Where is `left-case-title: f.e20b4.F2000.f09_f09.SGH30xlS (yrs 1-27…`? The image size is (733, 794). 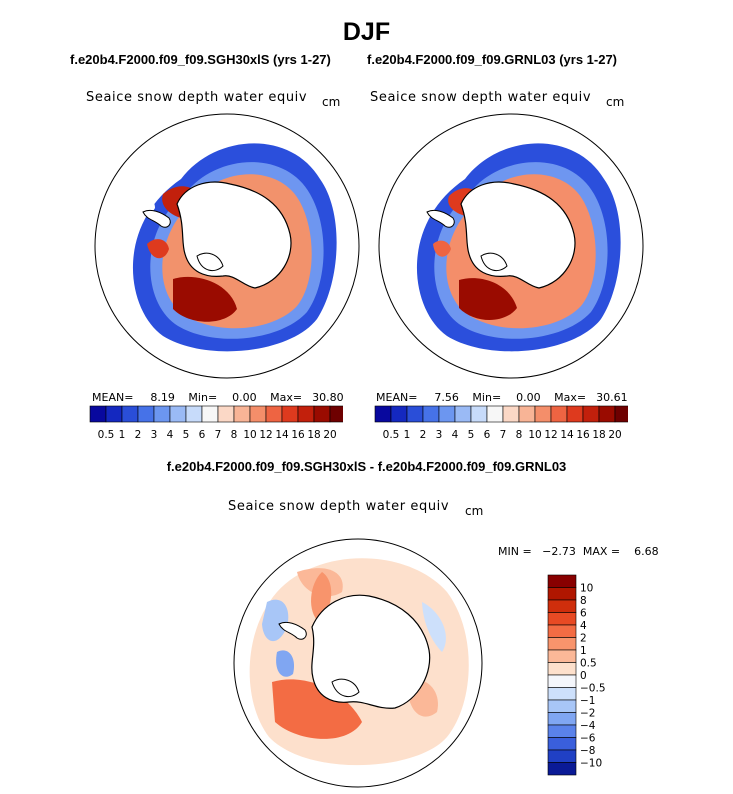
left-case-title: f.e20b4.F2000.f09_f09.SGH30xlS (yrs 1-27… is located at coordinates (200, 59).